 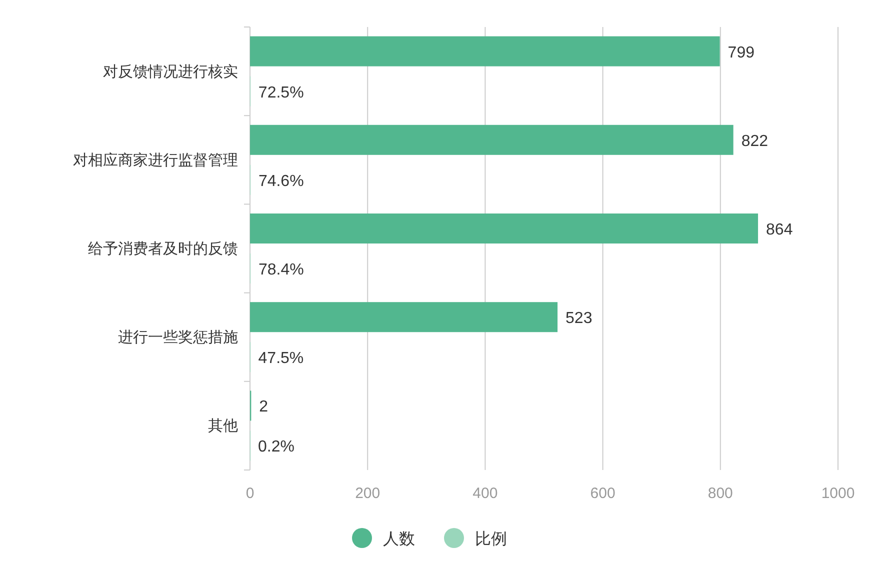 I want to click on data-label: 864, so click(x=779, y=230).